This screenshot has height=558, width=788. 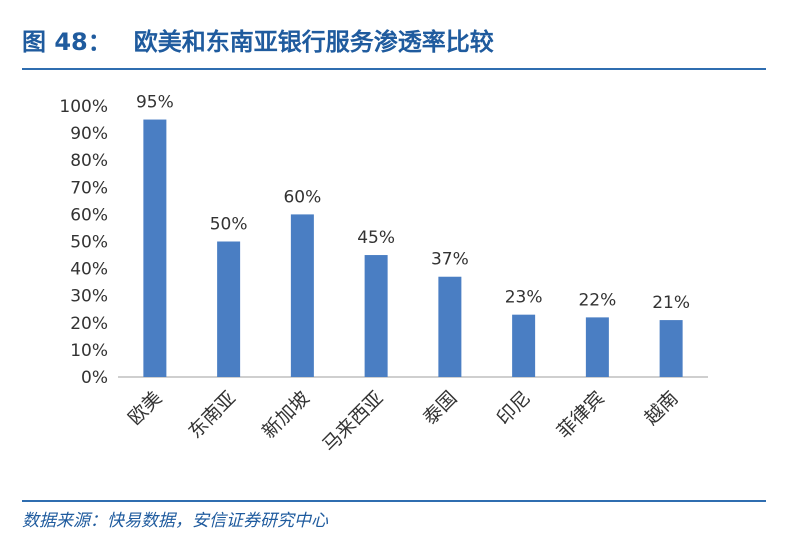 I want to click on x-category-label: 泰国, so click(x=440, y=408).